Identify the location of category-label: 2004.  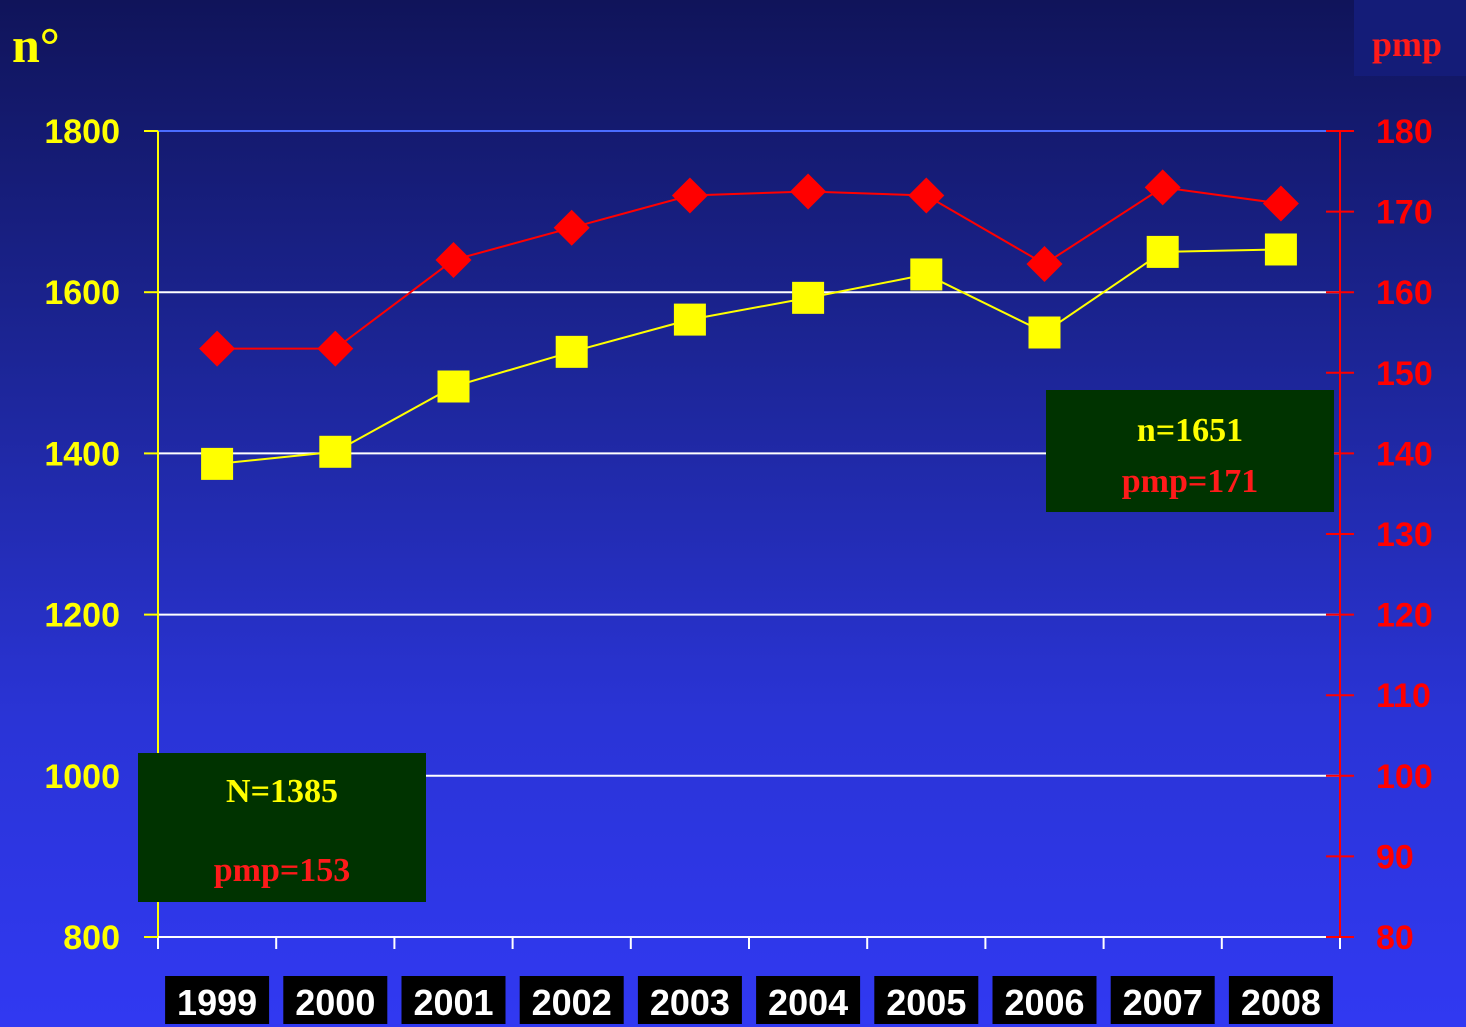
(808, 1002).